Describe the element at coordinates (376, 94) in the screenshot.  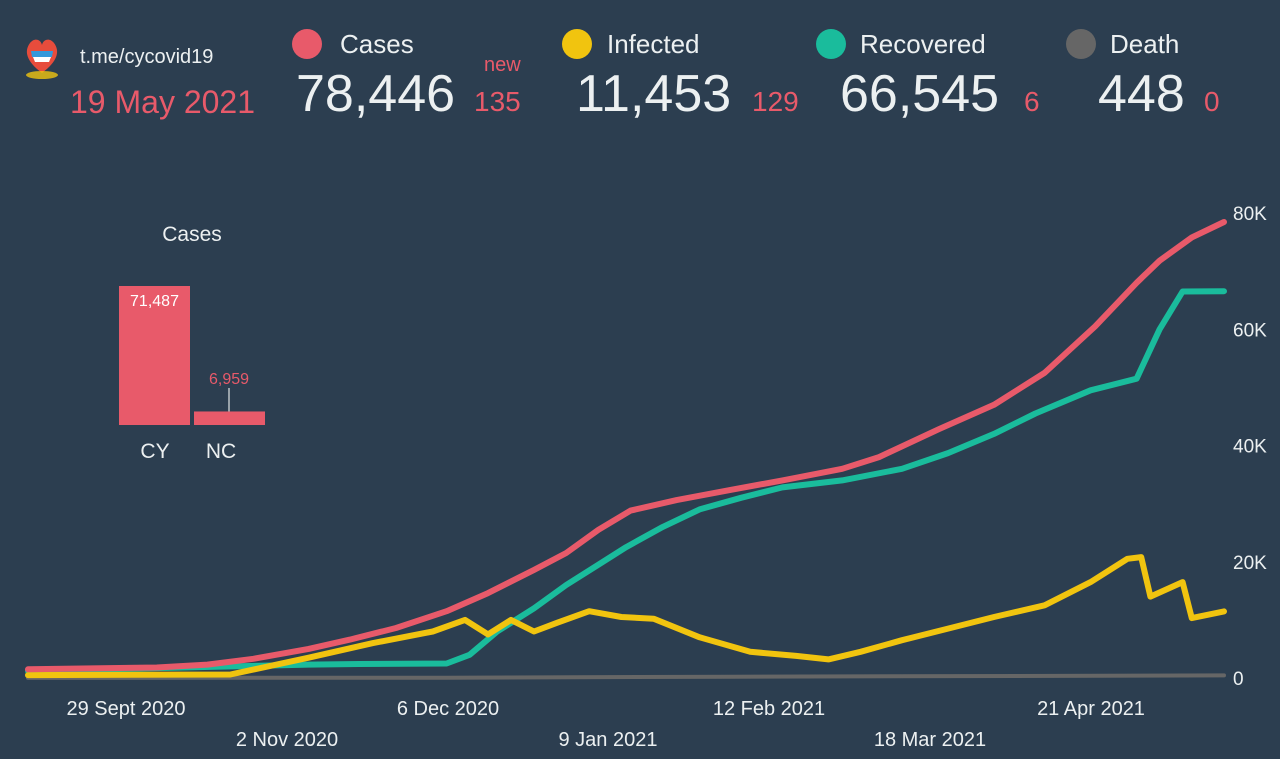
I see `cases-total: 78,446` at that location.